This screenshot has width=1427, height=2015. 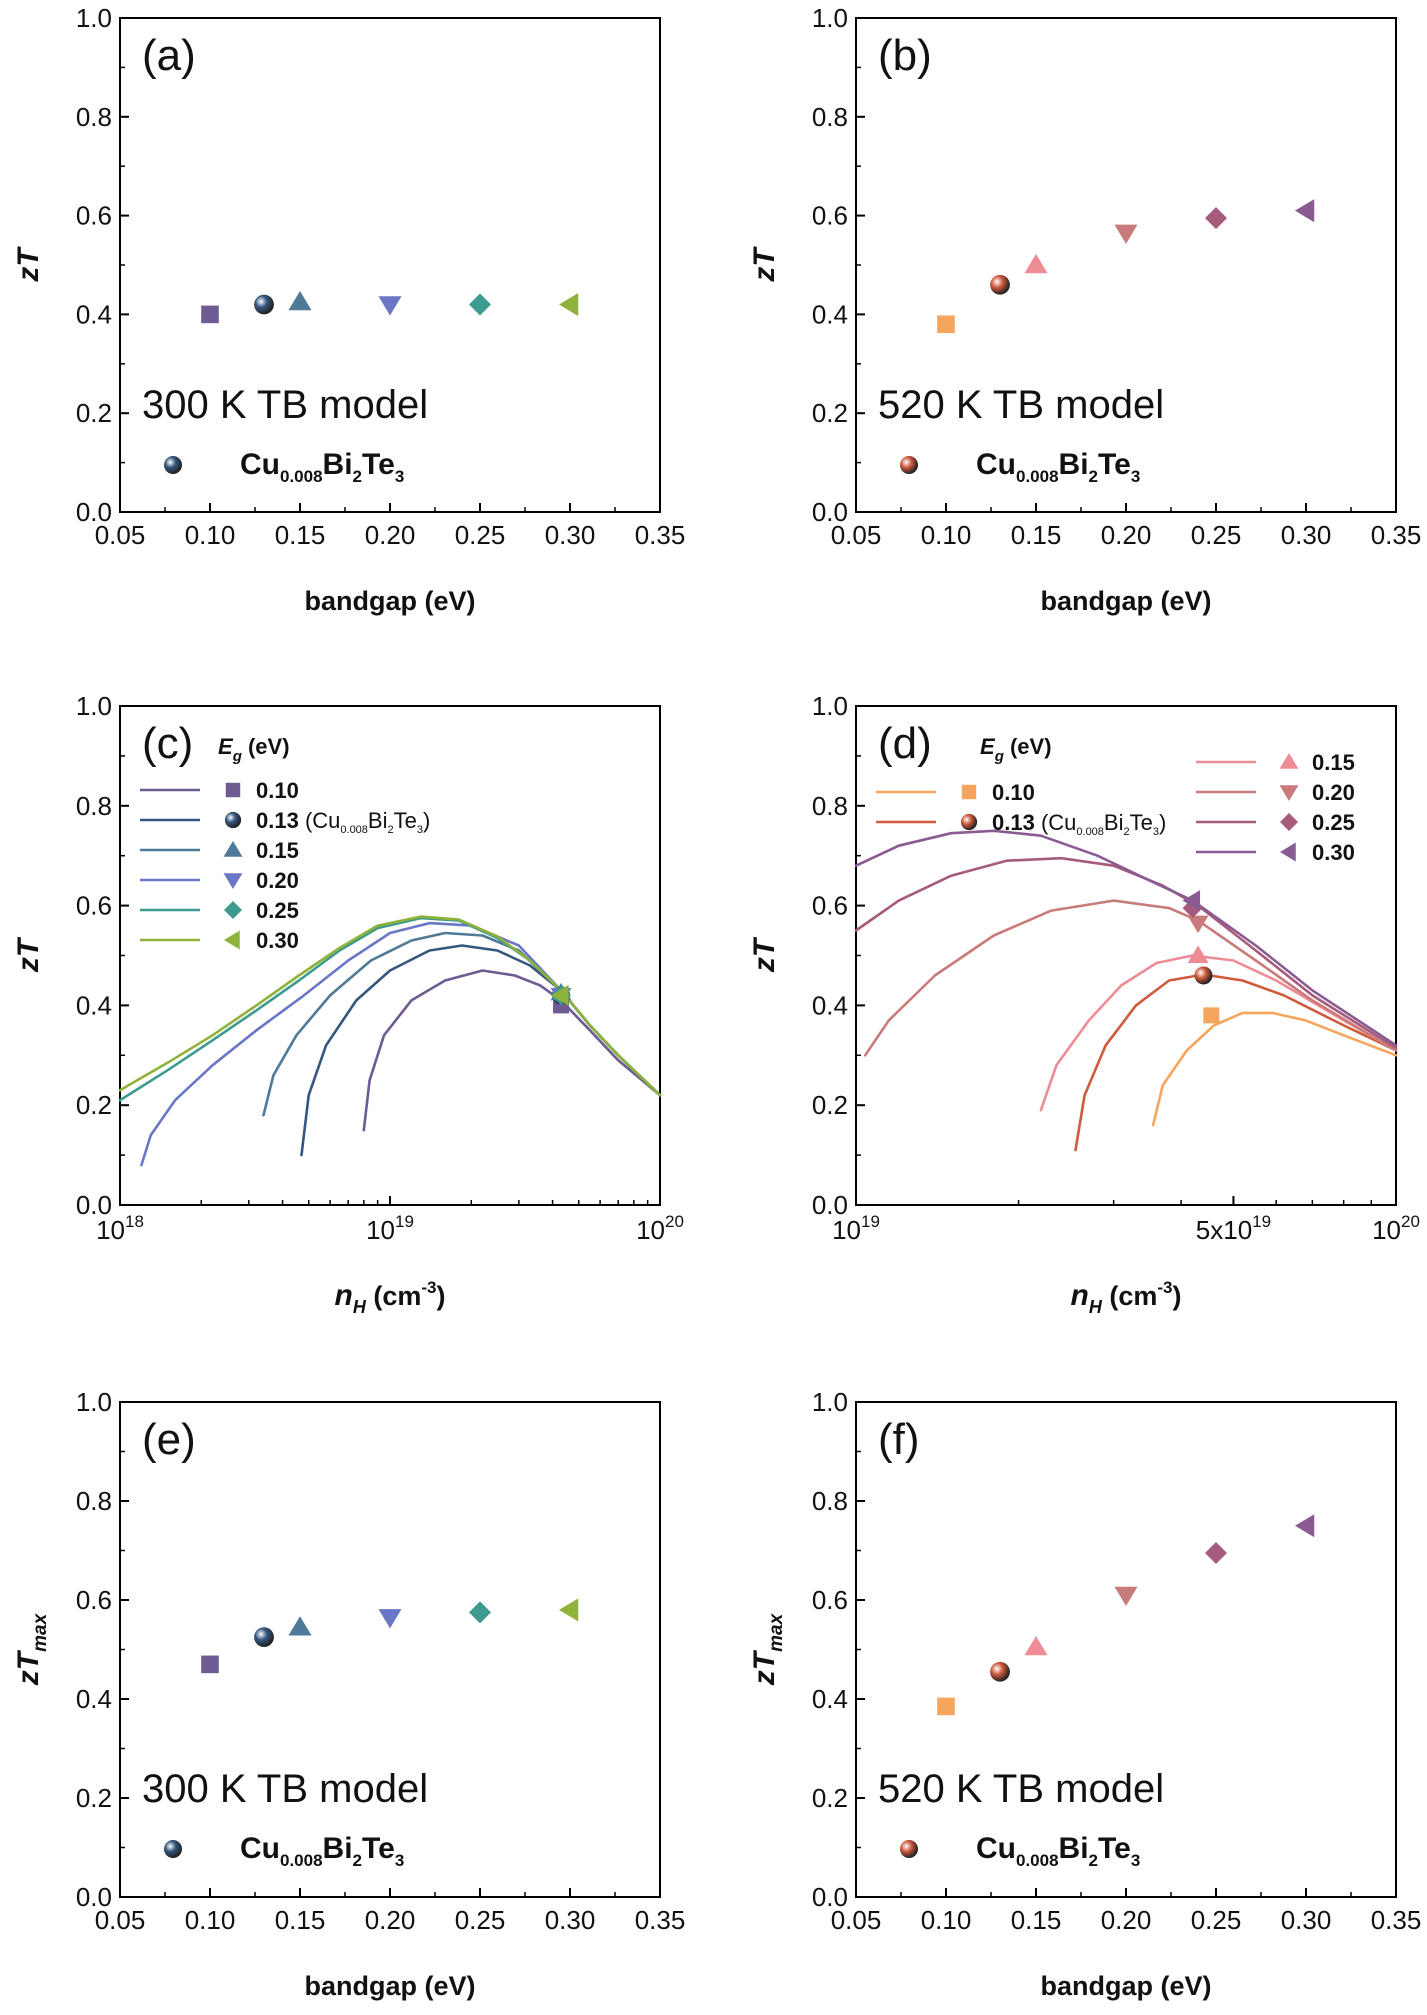 I want to click on x-axis-label: nH (cm-3), so click(x=1126, y=1297).